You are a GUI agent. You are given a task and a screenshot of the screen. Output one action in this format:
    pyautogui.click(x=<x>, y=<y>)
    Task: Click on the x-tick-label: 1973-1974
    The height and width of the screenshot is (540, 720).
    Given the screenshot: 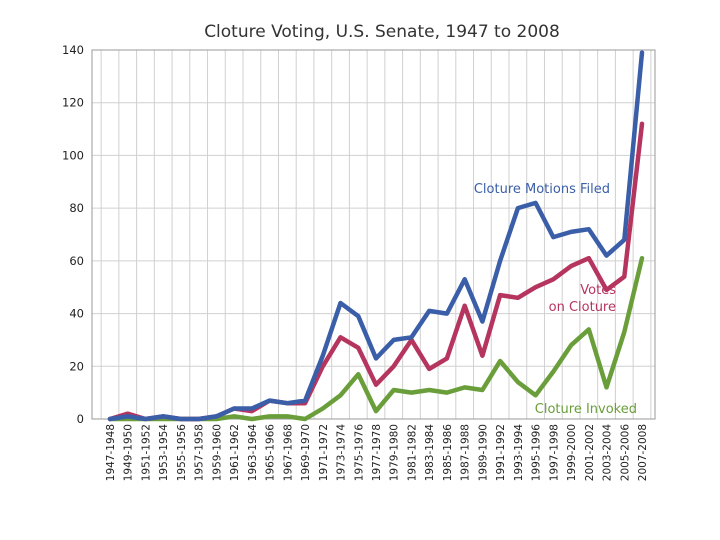 What is the action you would take?
    pyautogui.click(x=342, y=453)
    